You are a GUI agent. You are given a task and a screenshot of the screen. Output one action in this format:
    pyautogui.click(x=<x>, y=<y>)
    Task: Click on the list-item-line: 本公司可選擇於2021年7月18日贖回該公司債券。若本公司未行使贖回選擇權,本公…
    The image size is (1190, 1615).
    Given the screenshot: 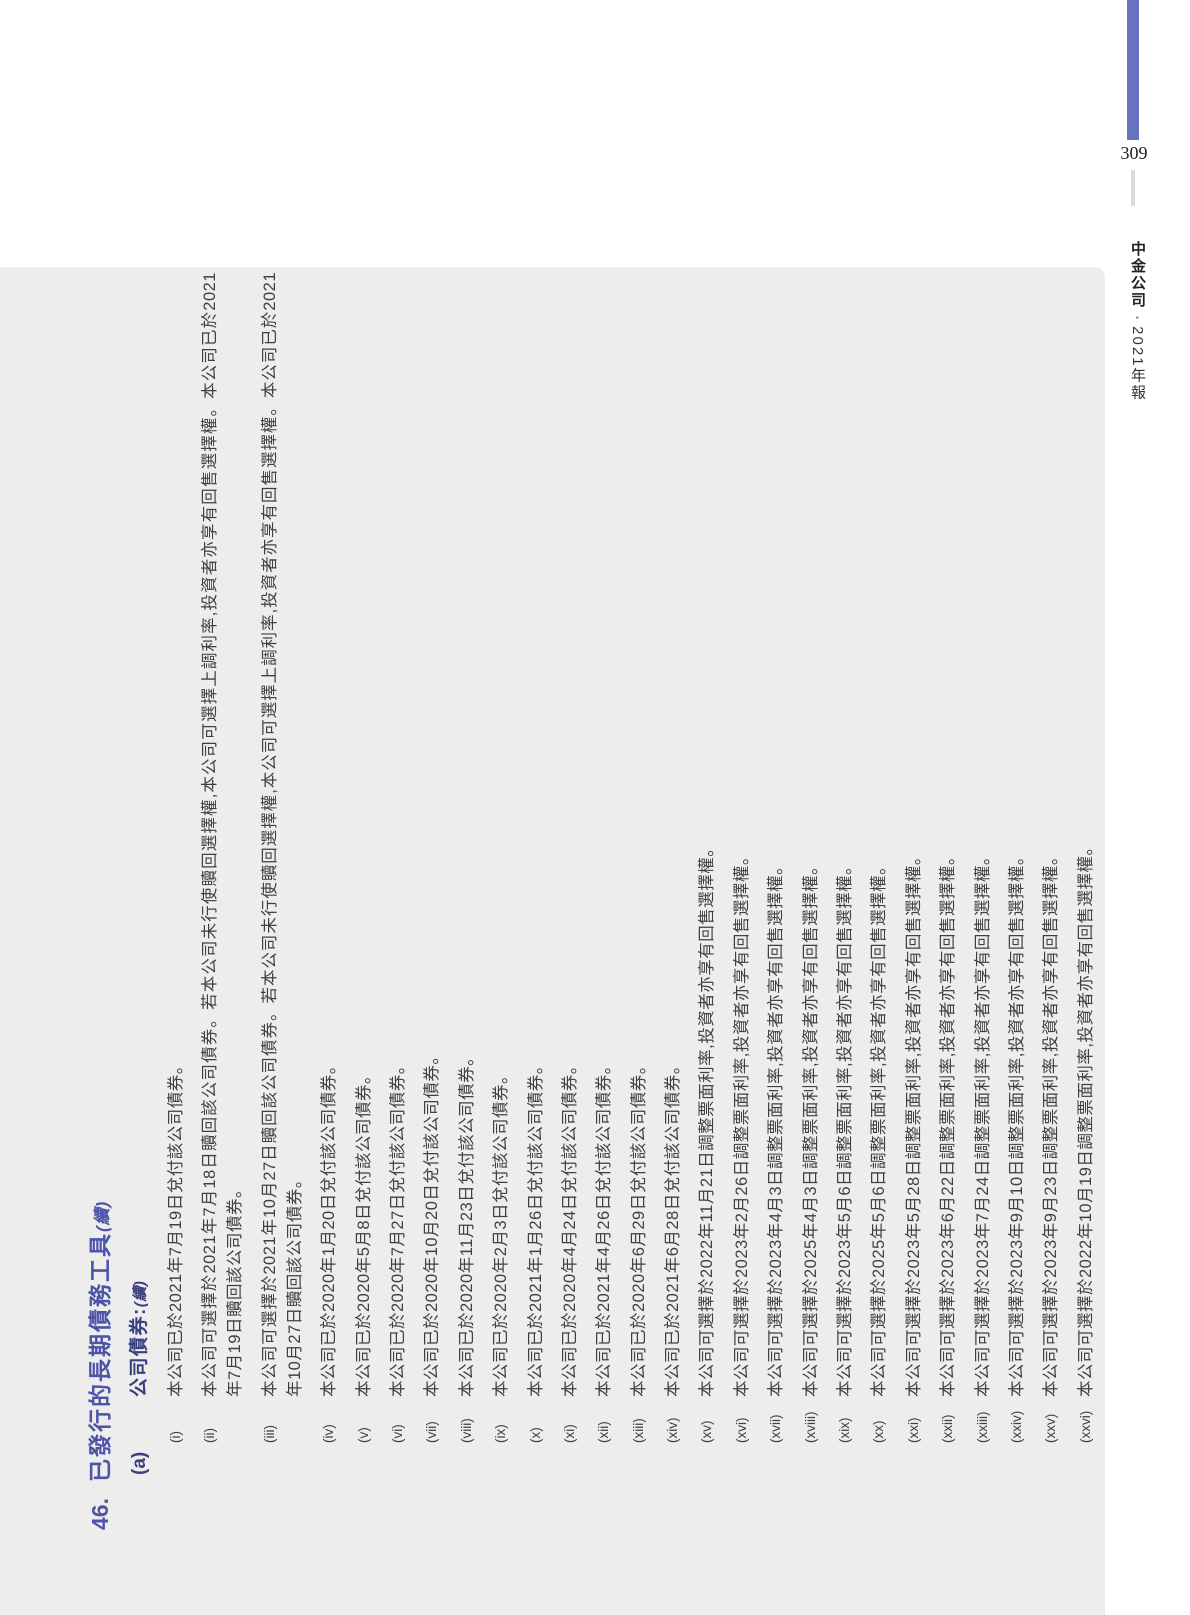 What is the action you would take?
    pyautogui.click(x=210, y=834)
    